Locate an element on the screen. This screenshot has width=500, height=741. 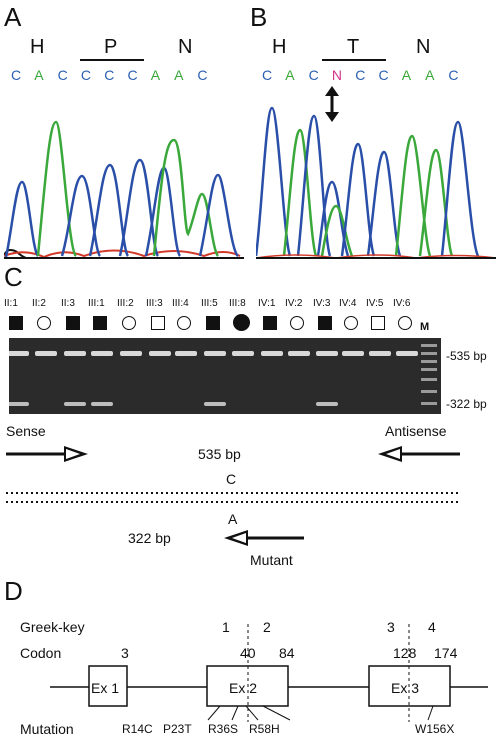
panel-b-letter: B is located at coordinates (259, 17).